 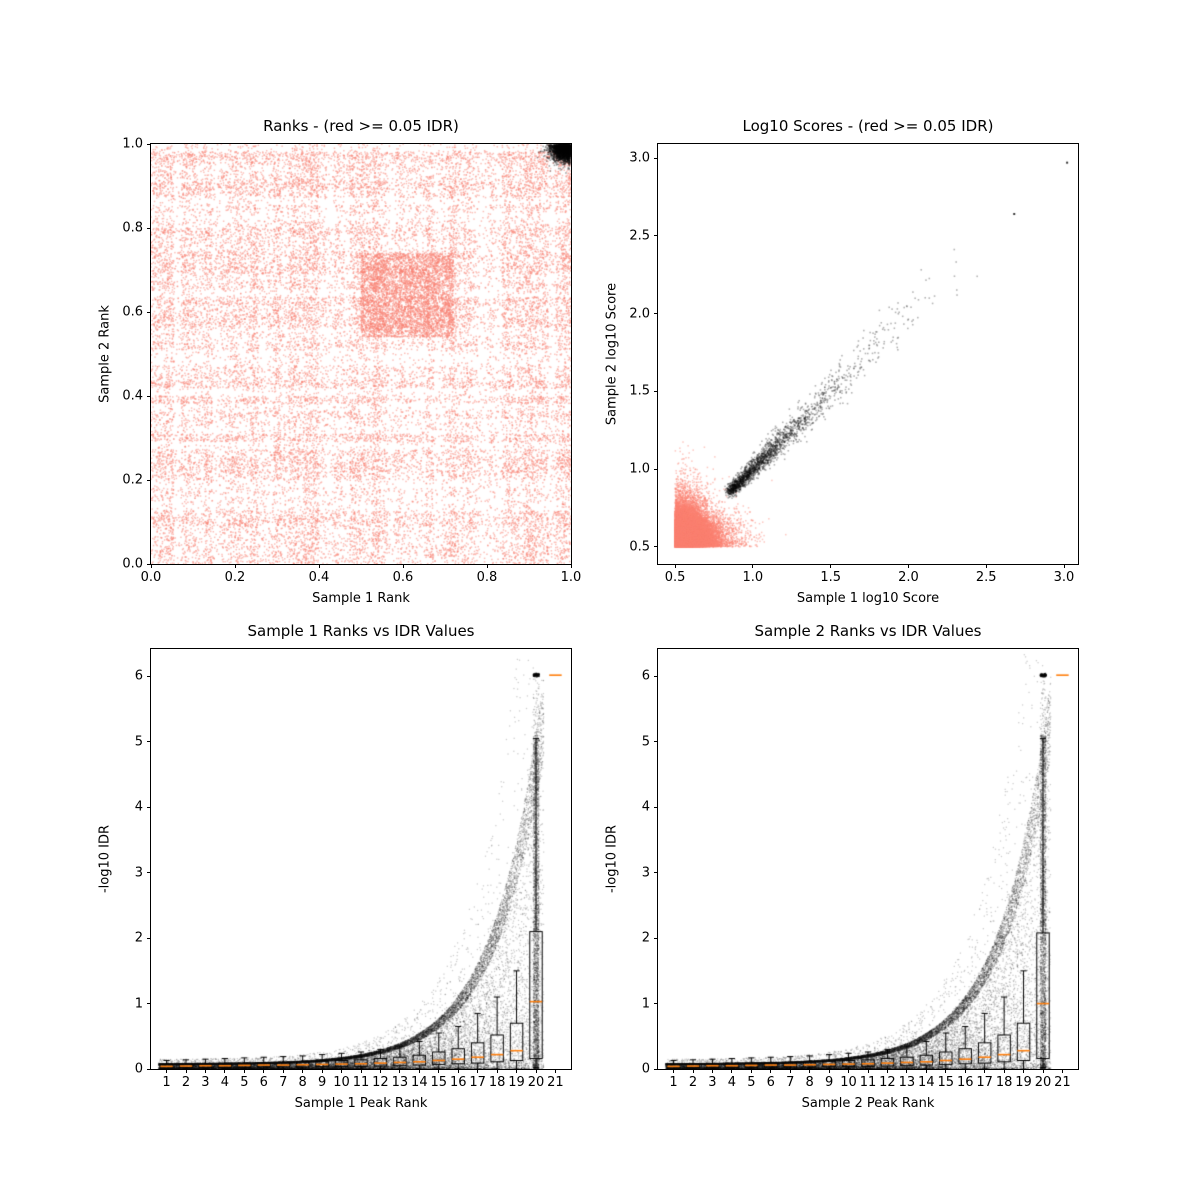 What do you see at coordinates (830, 577) in the screenshot?
I see `x-tick-label: 1.5` at bounding box center [830, 577].